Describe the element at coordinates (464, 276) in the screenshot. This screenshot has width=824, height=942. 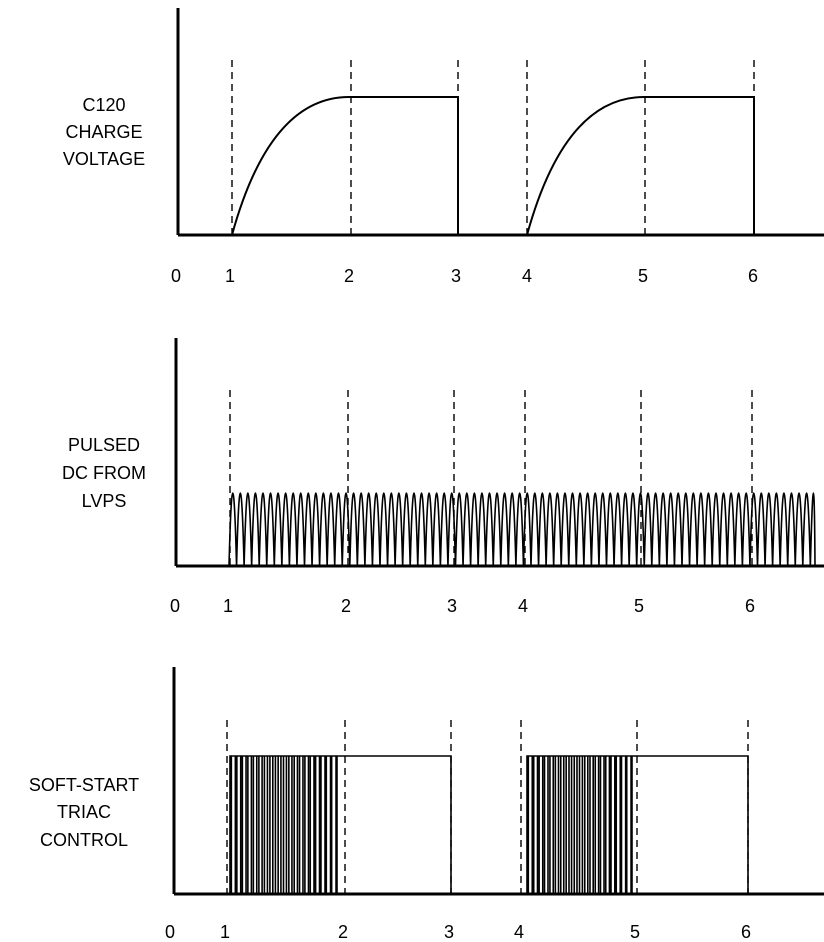
I see `panel-c120-tick-labels: 0 1 2 3 4 5 6` at that location.